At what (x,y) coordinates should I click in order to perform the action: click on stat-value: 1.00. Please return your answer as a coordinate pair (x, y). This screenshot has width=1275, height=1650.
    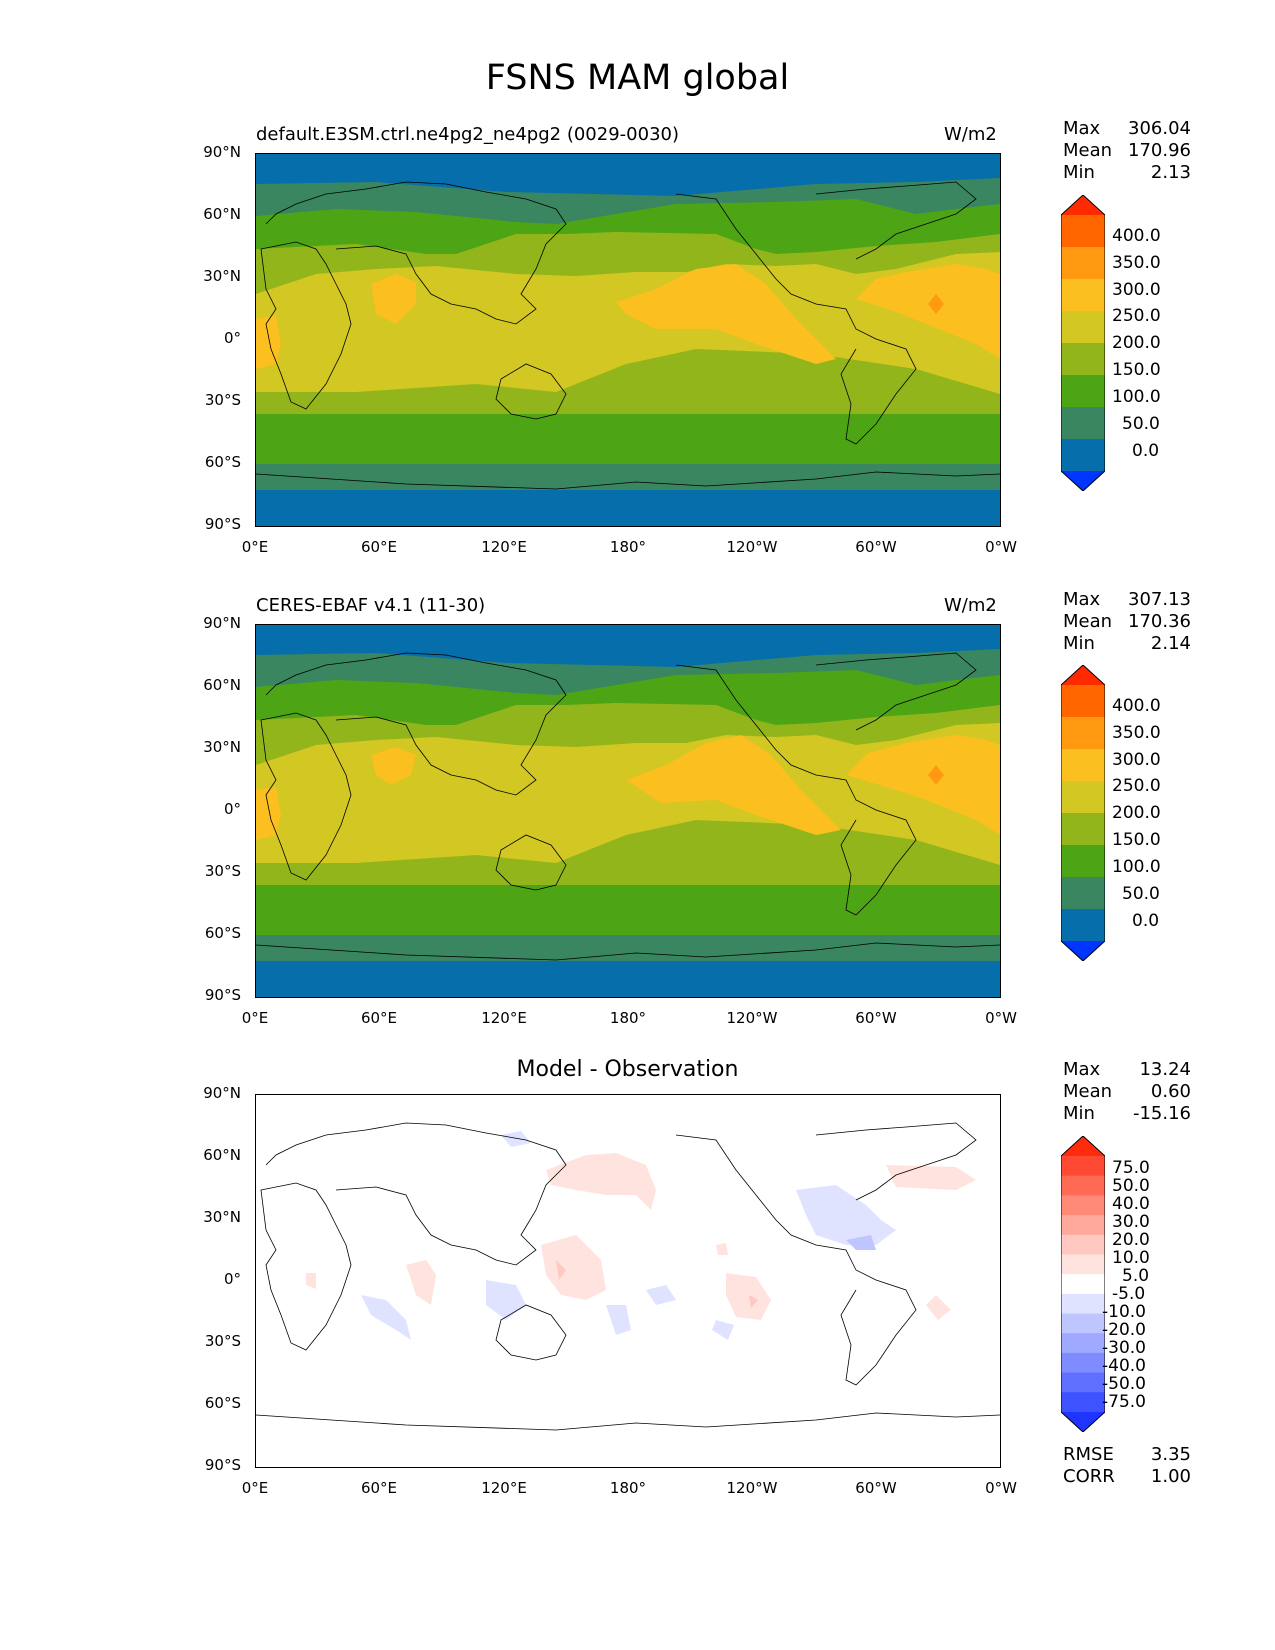
    Looking at the image, I should click on (1170, 1476).